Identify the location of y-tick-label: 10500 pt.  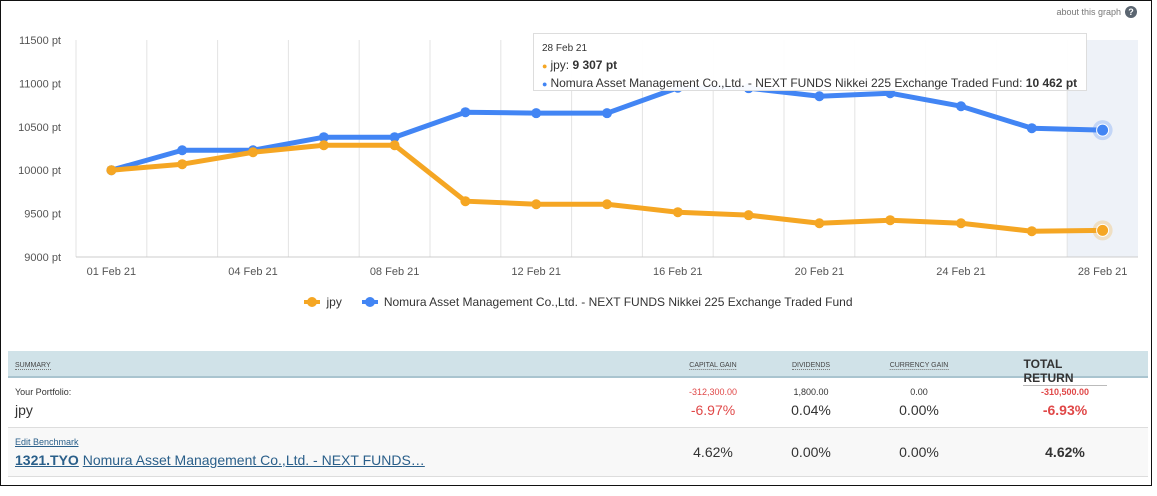
(39, 128).